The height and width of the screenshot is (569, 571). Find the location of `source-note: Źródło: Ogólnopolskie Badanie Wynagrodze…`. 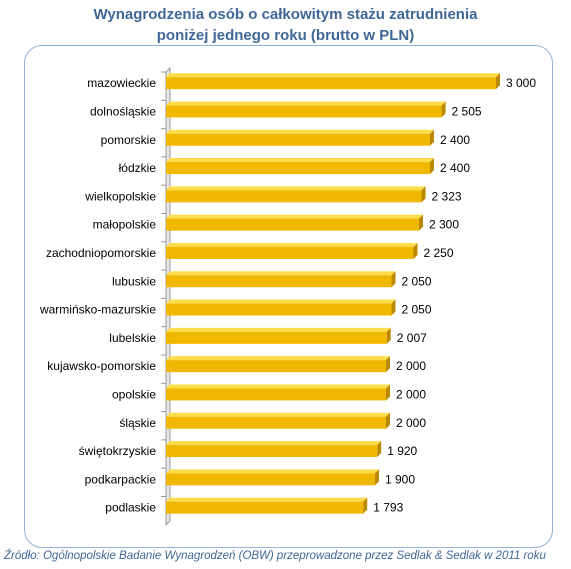

source-note: Źródło: Ogólnopolskie Badanie Wynagrodze… is located at coordinates (275, 556).